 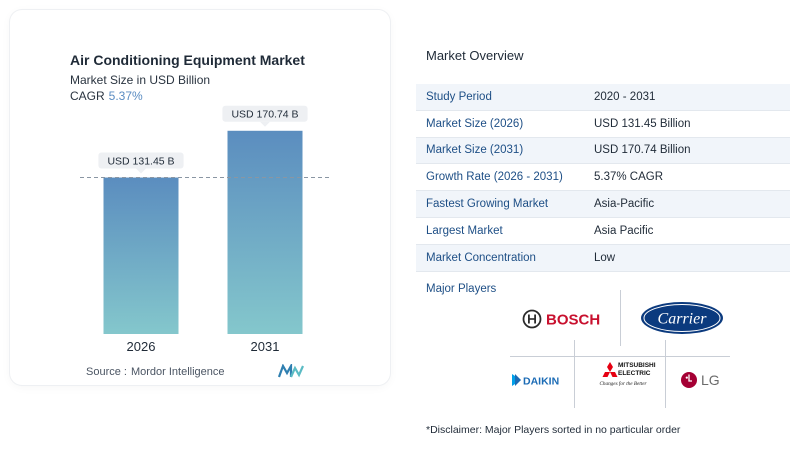 I want to click on row-value: USD 170.74 Billion, so click(x=642, y=150).